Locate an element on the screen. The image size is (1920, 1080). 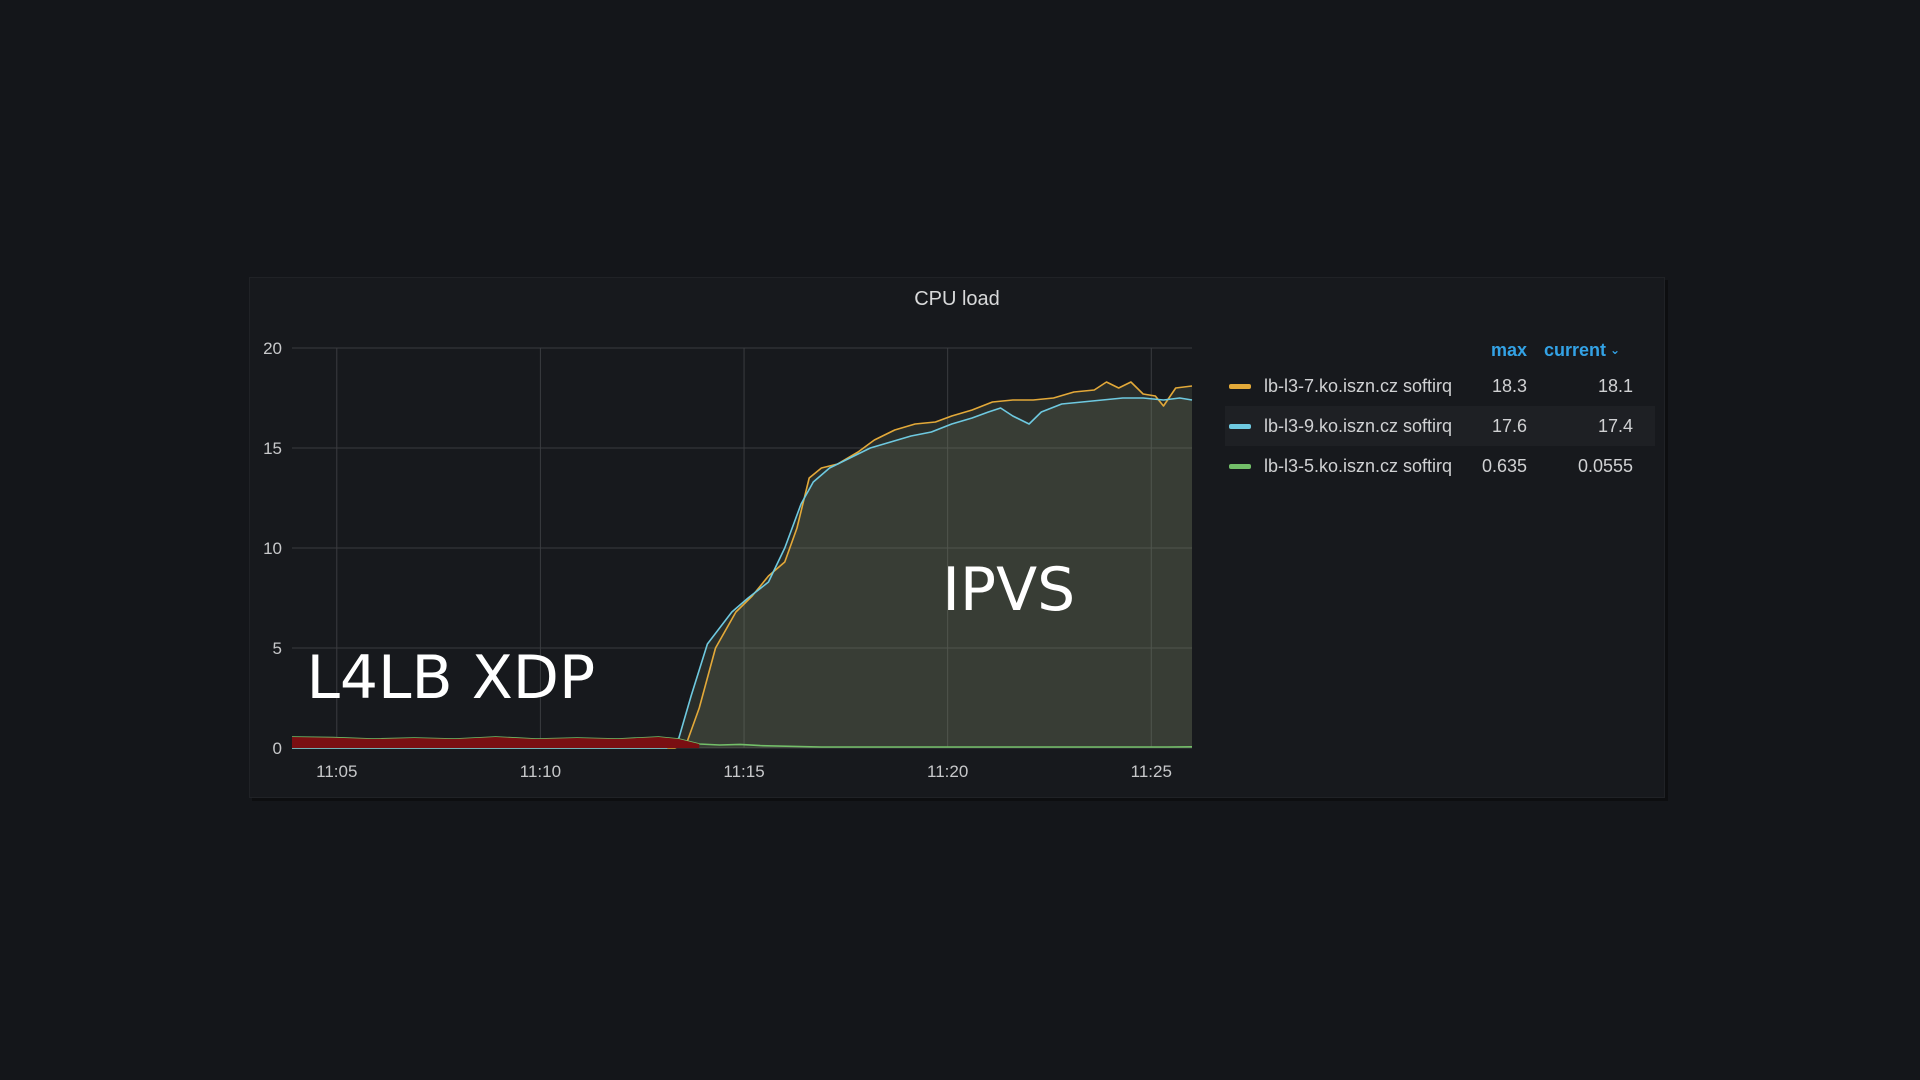
annotation-layer: L4LB XDP IPVS is located at coordinates (690, 634).